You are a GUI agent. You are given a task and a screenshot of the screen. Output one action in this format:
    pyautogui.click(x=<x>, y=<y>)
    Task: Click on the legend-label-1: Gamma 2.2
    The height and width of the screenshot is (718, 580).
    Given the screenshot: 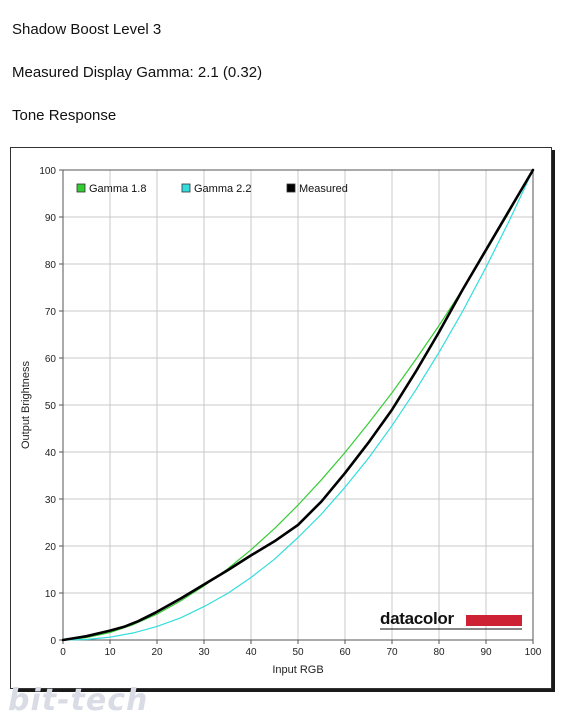 What is the action you would take?
    pyautogui.click(x=222, y=189)
    